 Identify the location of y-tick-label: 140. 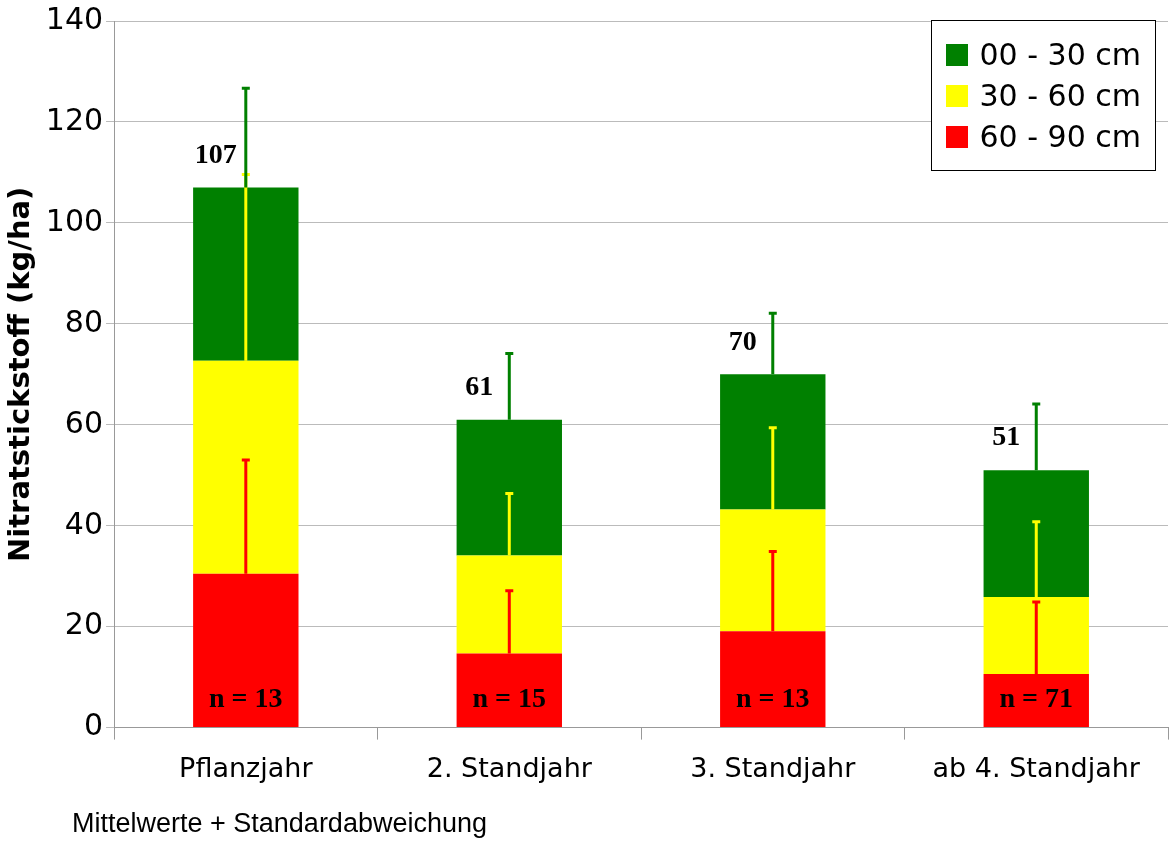
(74, 18).